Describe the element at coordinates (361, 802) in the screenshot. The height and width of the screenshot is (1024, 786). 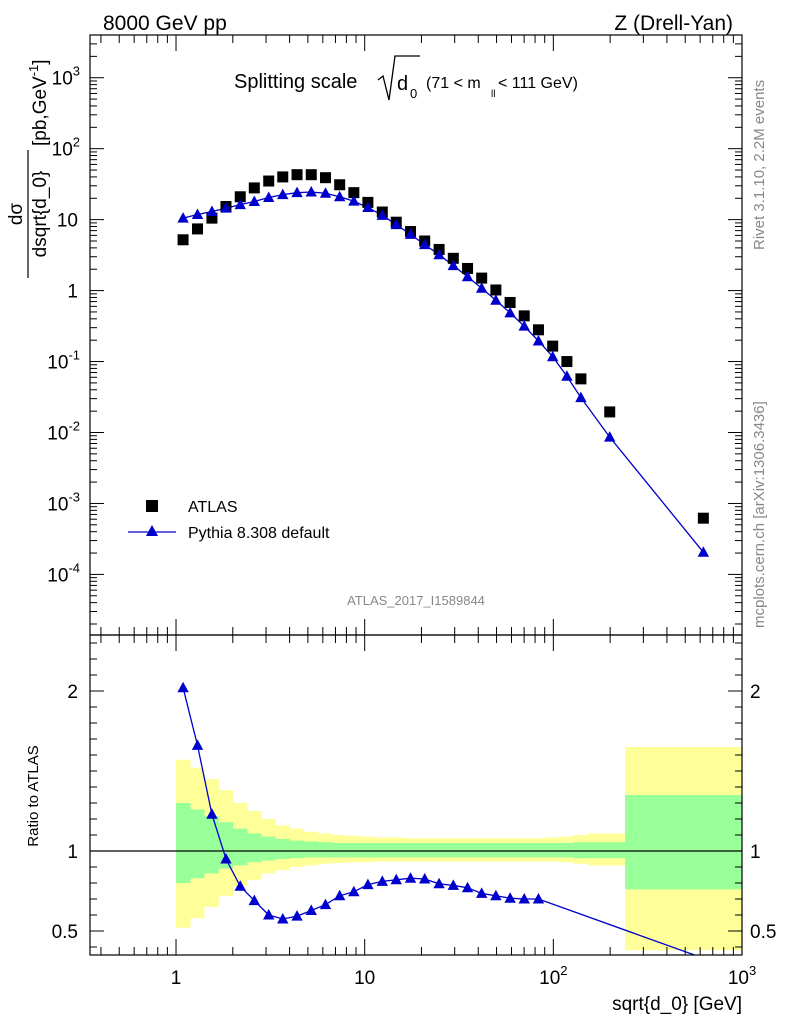
I see `ratio-data-marks` at that location.